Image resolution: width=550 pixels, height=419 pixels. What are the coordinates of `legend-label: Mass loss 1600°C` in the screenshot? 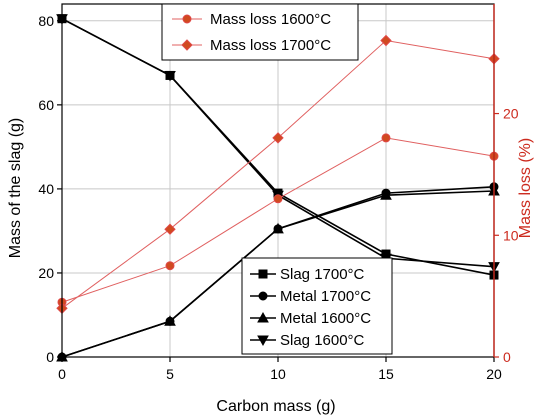 It's located at (270, 19).